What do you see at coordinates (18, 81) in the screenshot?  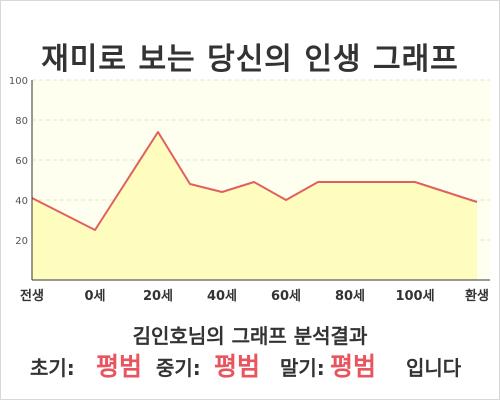 I see `y-tick-label: 100` at bounding box center [18, 81].